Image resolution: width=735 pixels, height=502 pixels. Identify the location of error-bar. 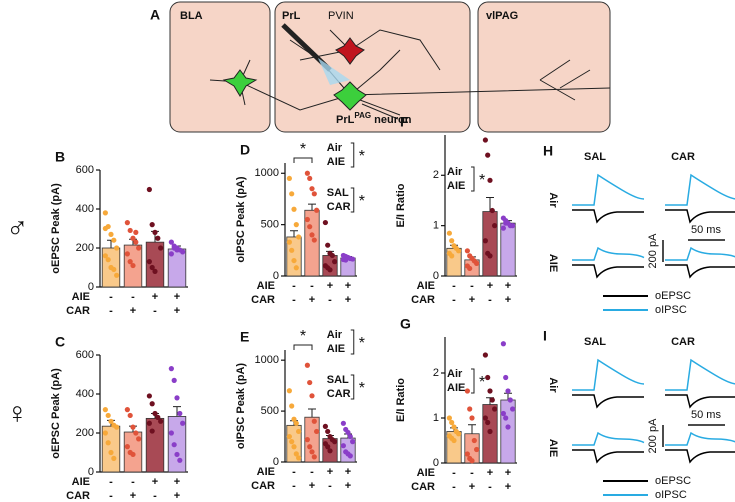
(490, 204).